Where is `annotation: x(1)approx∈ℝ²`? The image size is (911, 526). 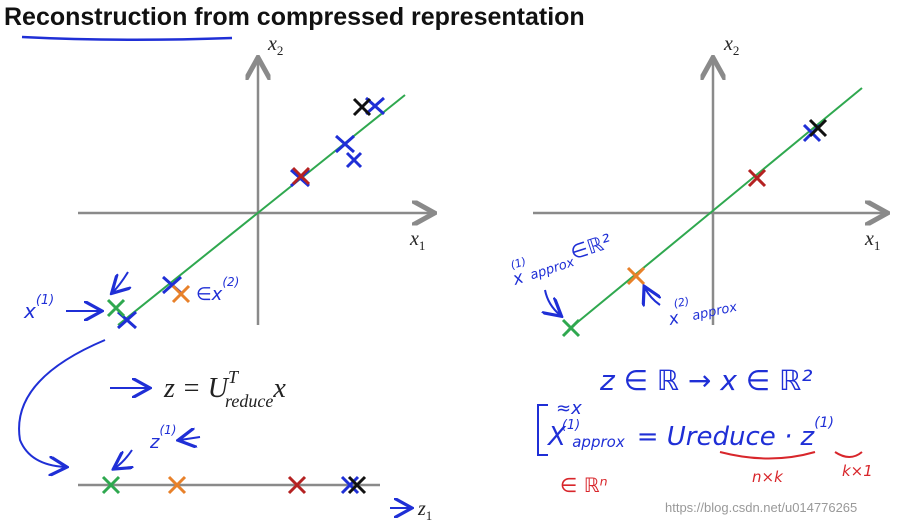
annotation: x(1)approx∈ℝ² is located at coordinates (561, 259).